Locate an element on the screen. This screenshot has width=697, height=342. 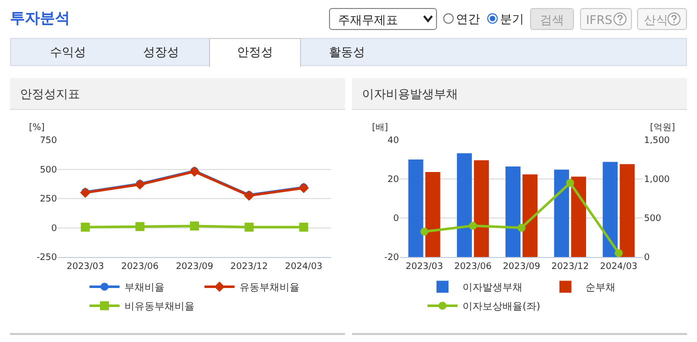
text: 검색 is located at coordinates (552, 19).